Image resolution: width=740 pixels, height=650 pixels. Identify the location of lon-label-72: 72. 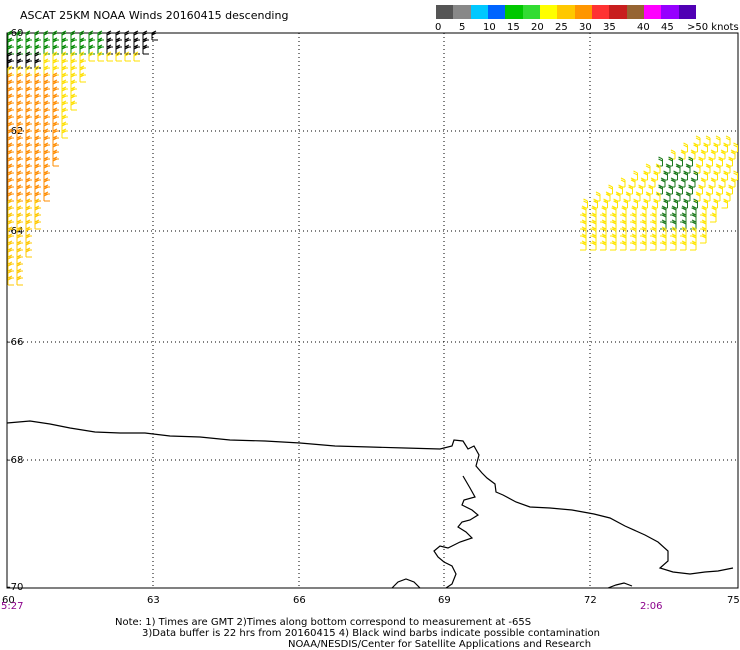
(590, 600).